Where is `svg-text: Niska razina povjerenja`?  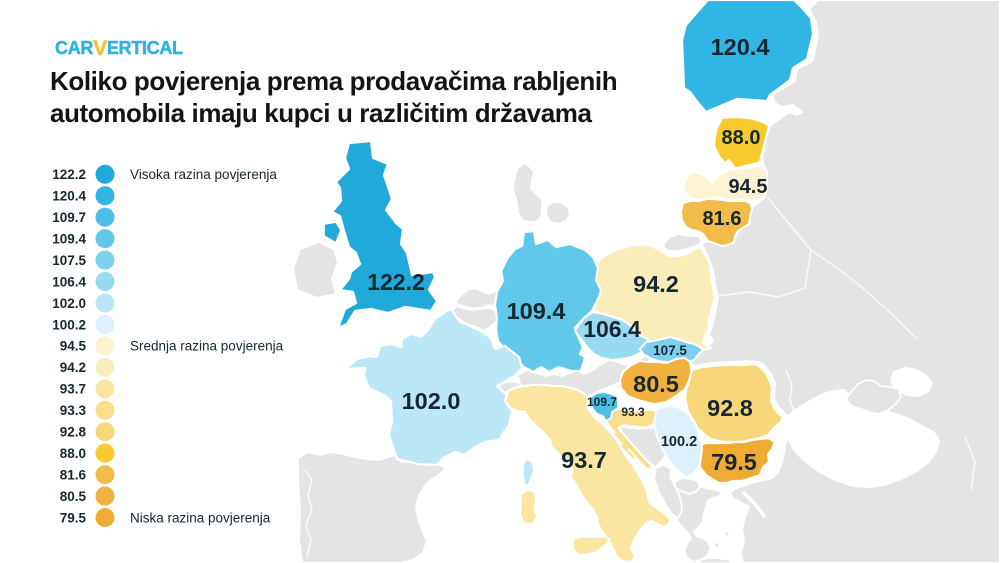
svg-text: Niska razina povjerenja is located at coordinates (200, 517).